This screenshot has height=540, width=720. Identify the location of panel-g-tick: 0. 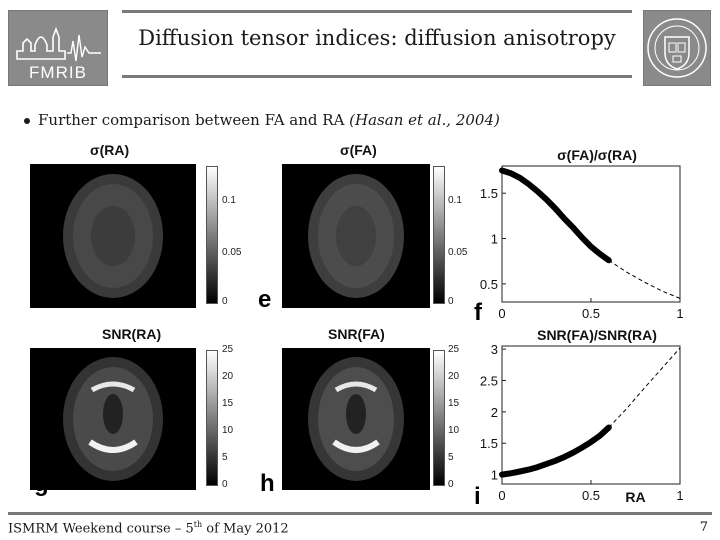
(225, 484).